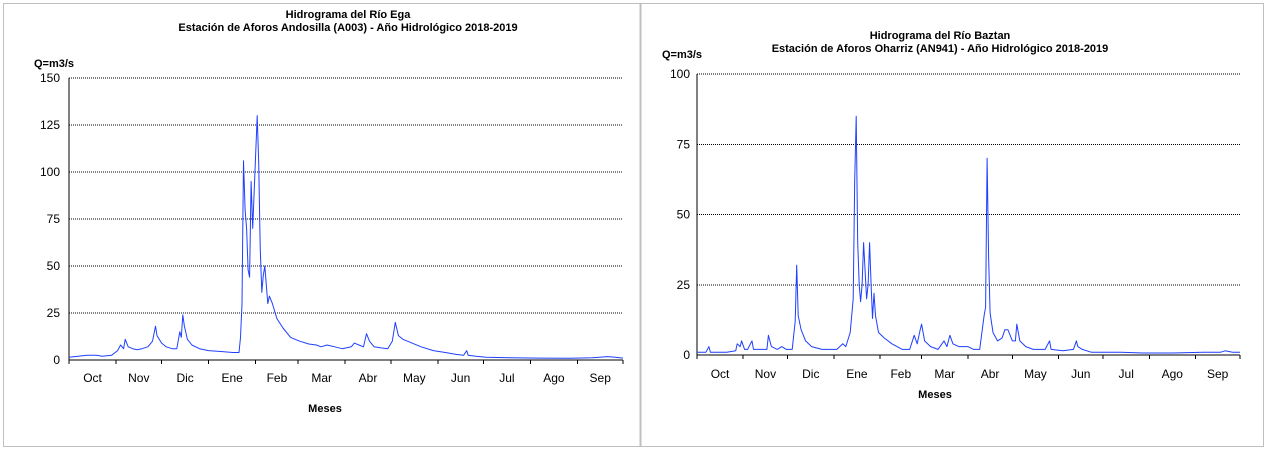  What do you see at coordinates (940, 36) in the screenshot?
I see `chart-title: Hidrograma del Río Baztan` at bounding box center [940, 36].